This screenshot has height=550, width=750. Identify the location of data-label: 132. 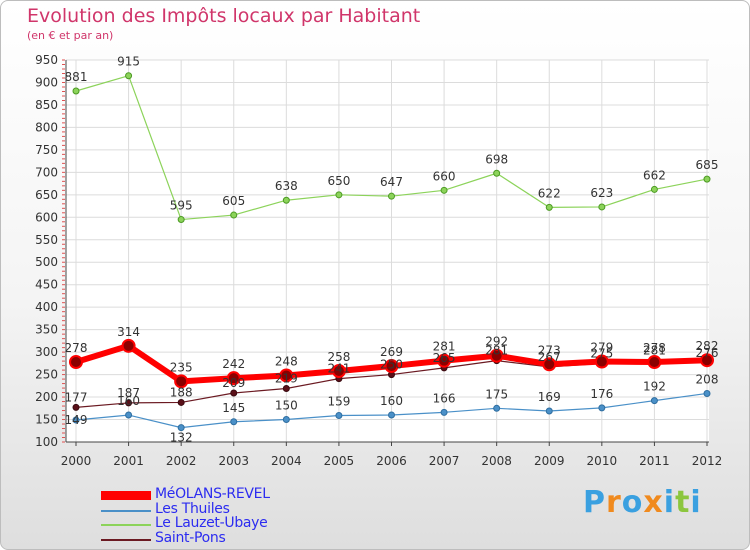
(181, 438).